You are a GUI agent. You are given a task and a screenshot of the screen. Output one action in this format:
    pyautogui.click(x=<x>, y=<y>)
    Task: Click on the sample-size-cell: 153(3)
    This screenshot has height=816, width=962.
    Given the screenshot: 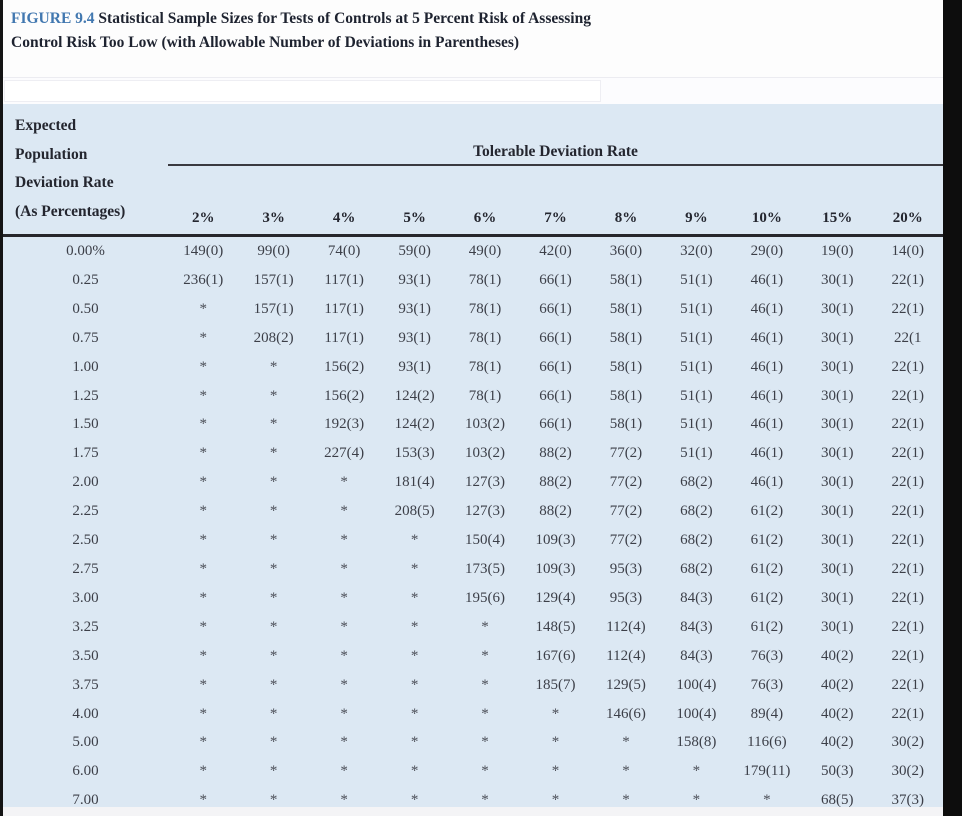 What is the action you would take?
    pyautogui.click(x=414, y=453)
    